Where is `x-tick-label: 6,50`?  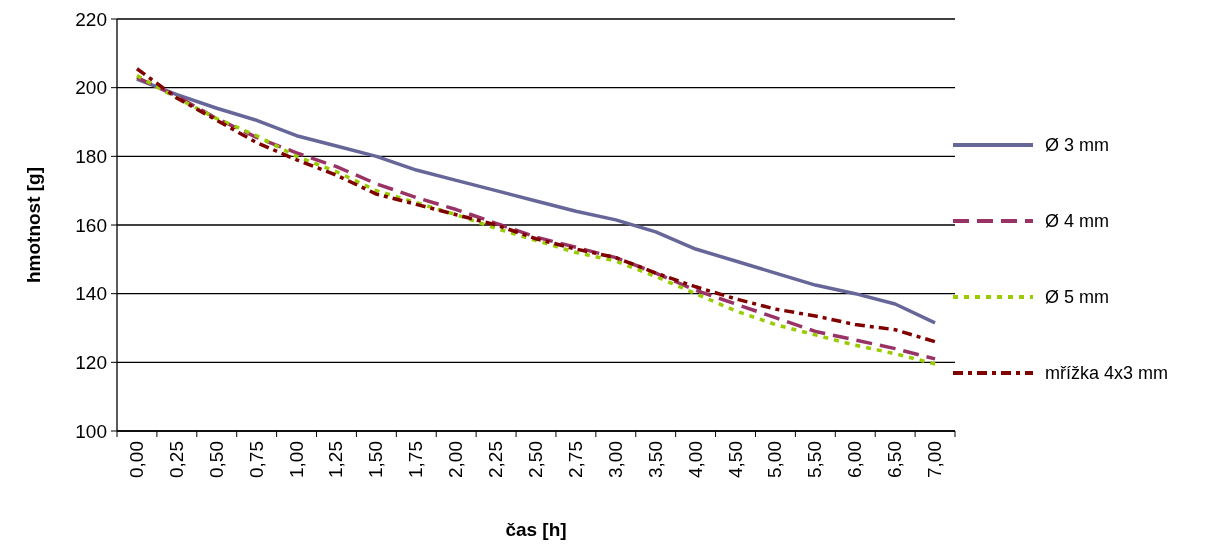 x-tick-label: 6,50 is located at coordinates (895, 459).